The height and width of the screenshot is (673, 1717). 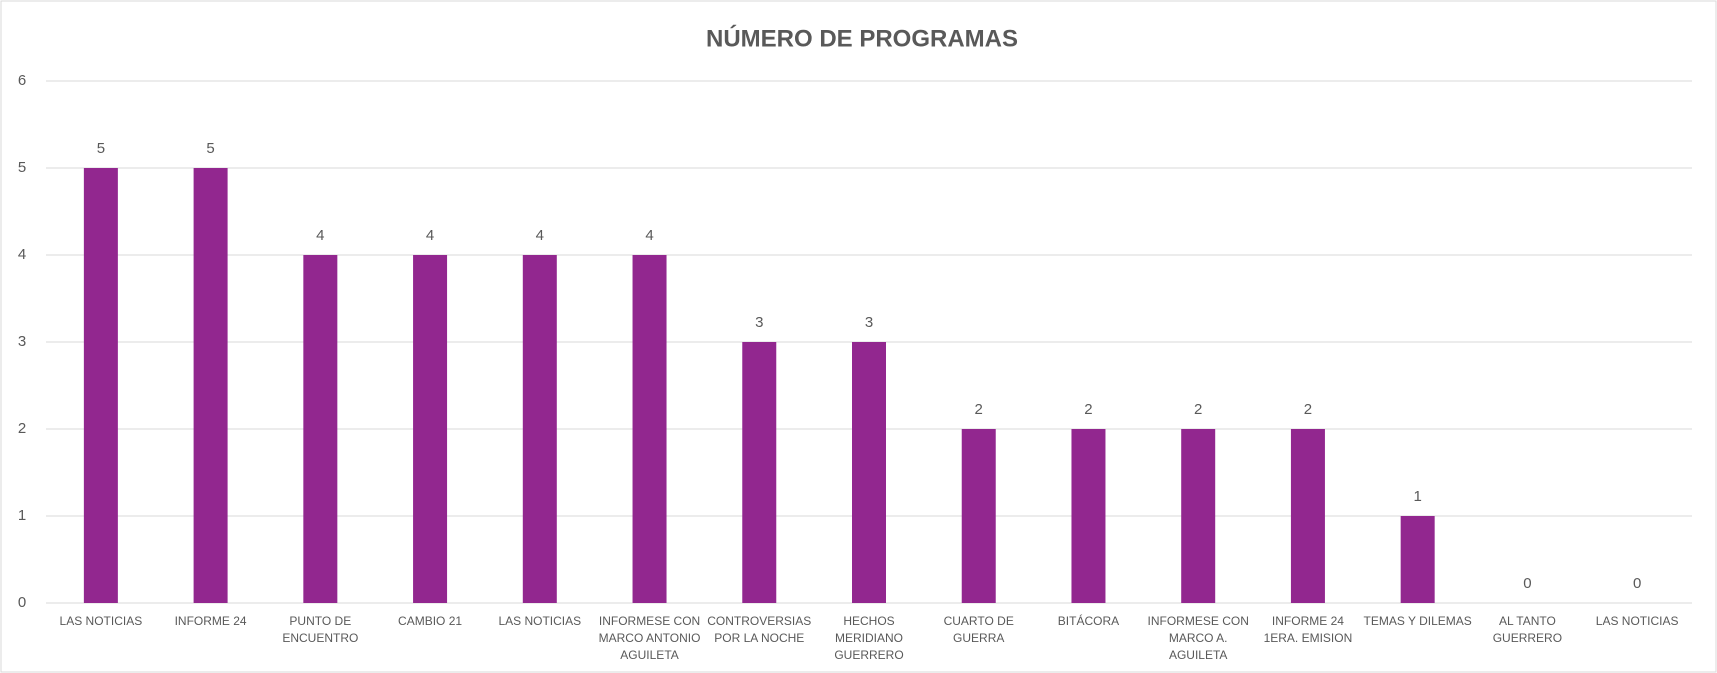 I want to click on x-tick-label: CUARTO DE GUERRA, so click(x=979, y=629).